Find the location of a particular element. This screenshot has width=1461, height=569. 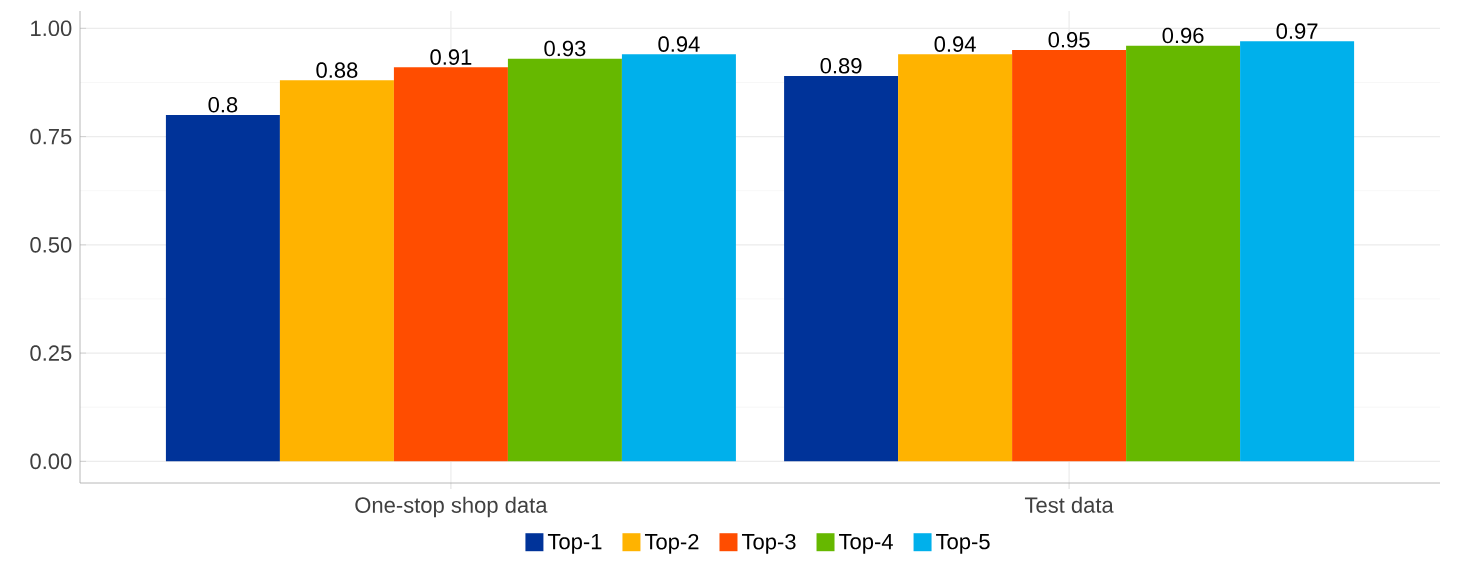

data-label: 0.91 is located at coordinates (451, 57).